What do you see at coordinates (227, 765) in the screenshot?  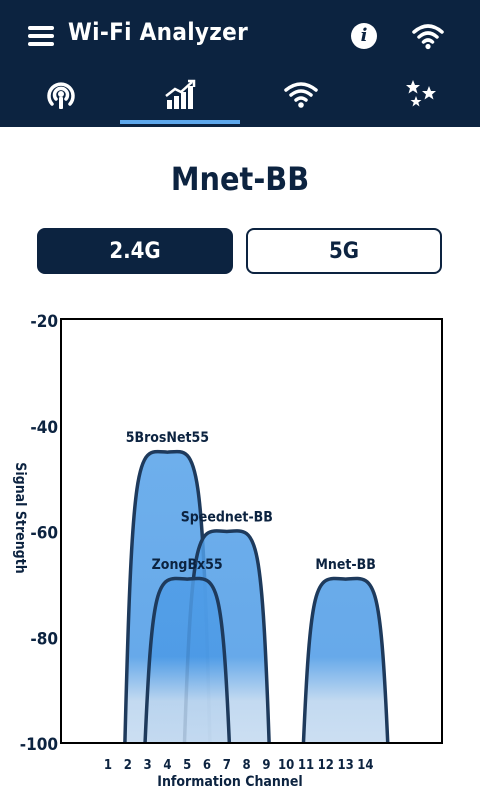 I see `x-tick-label: 7` at bounding box center [227, 765].